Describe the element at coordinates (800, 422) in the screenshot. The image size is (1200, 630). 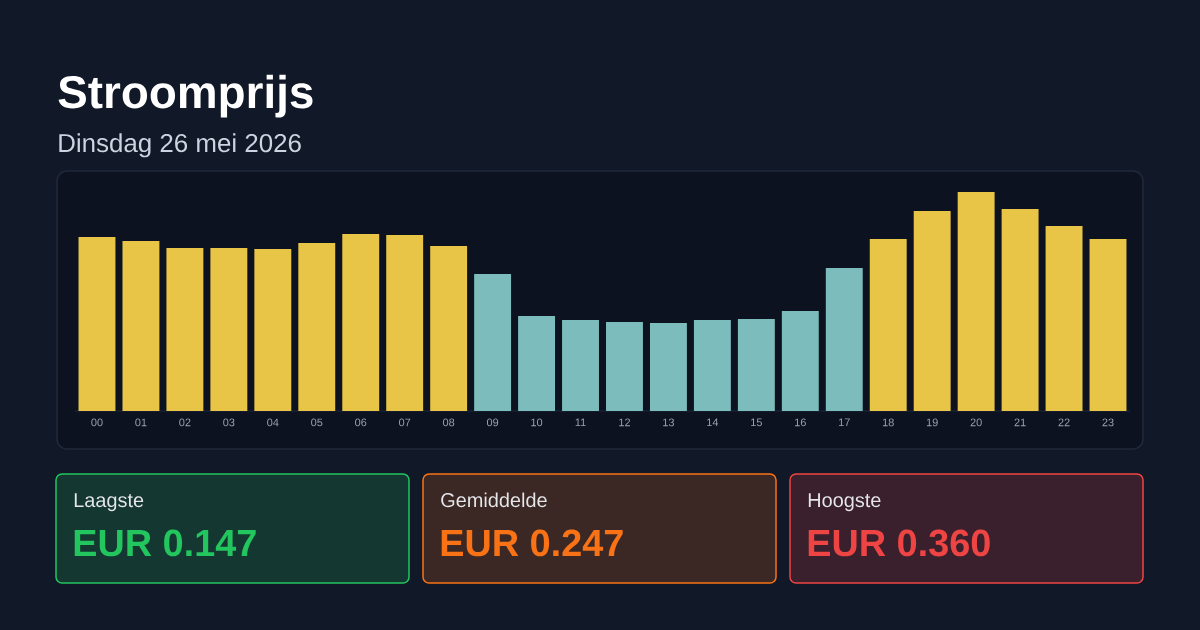
I see `x-tick-label: 16` at that location.